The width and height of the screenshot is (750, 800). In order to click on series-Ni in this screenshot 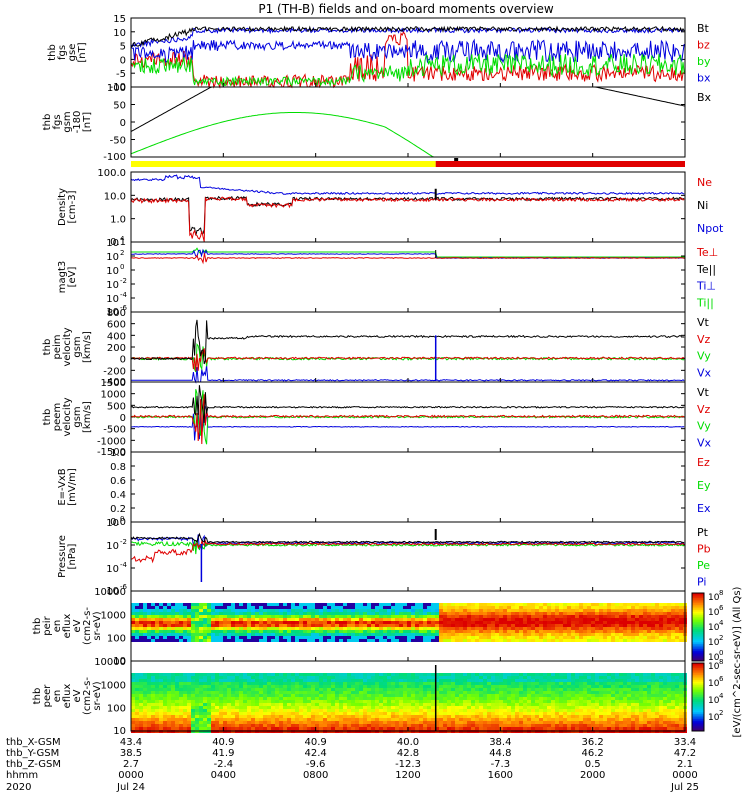, I will do `click(407, 215)`.